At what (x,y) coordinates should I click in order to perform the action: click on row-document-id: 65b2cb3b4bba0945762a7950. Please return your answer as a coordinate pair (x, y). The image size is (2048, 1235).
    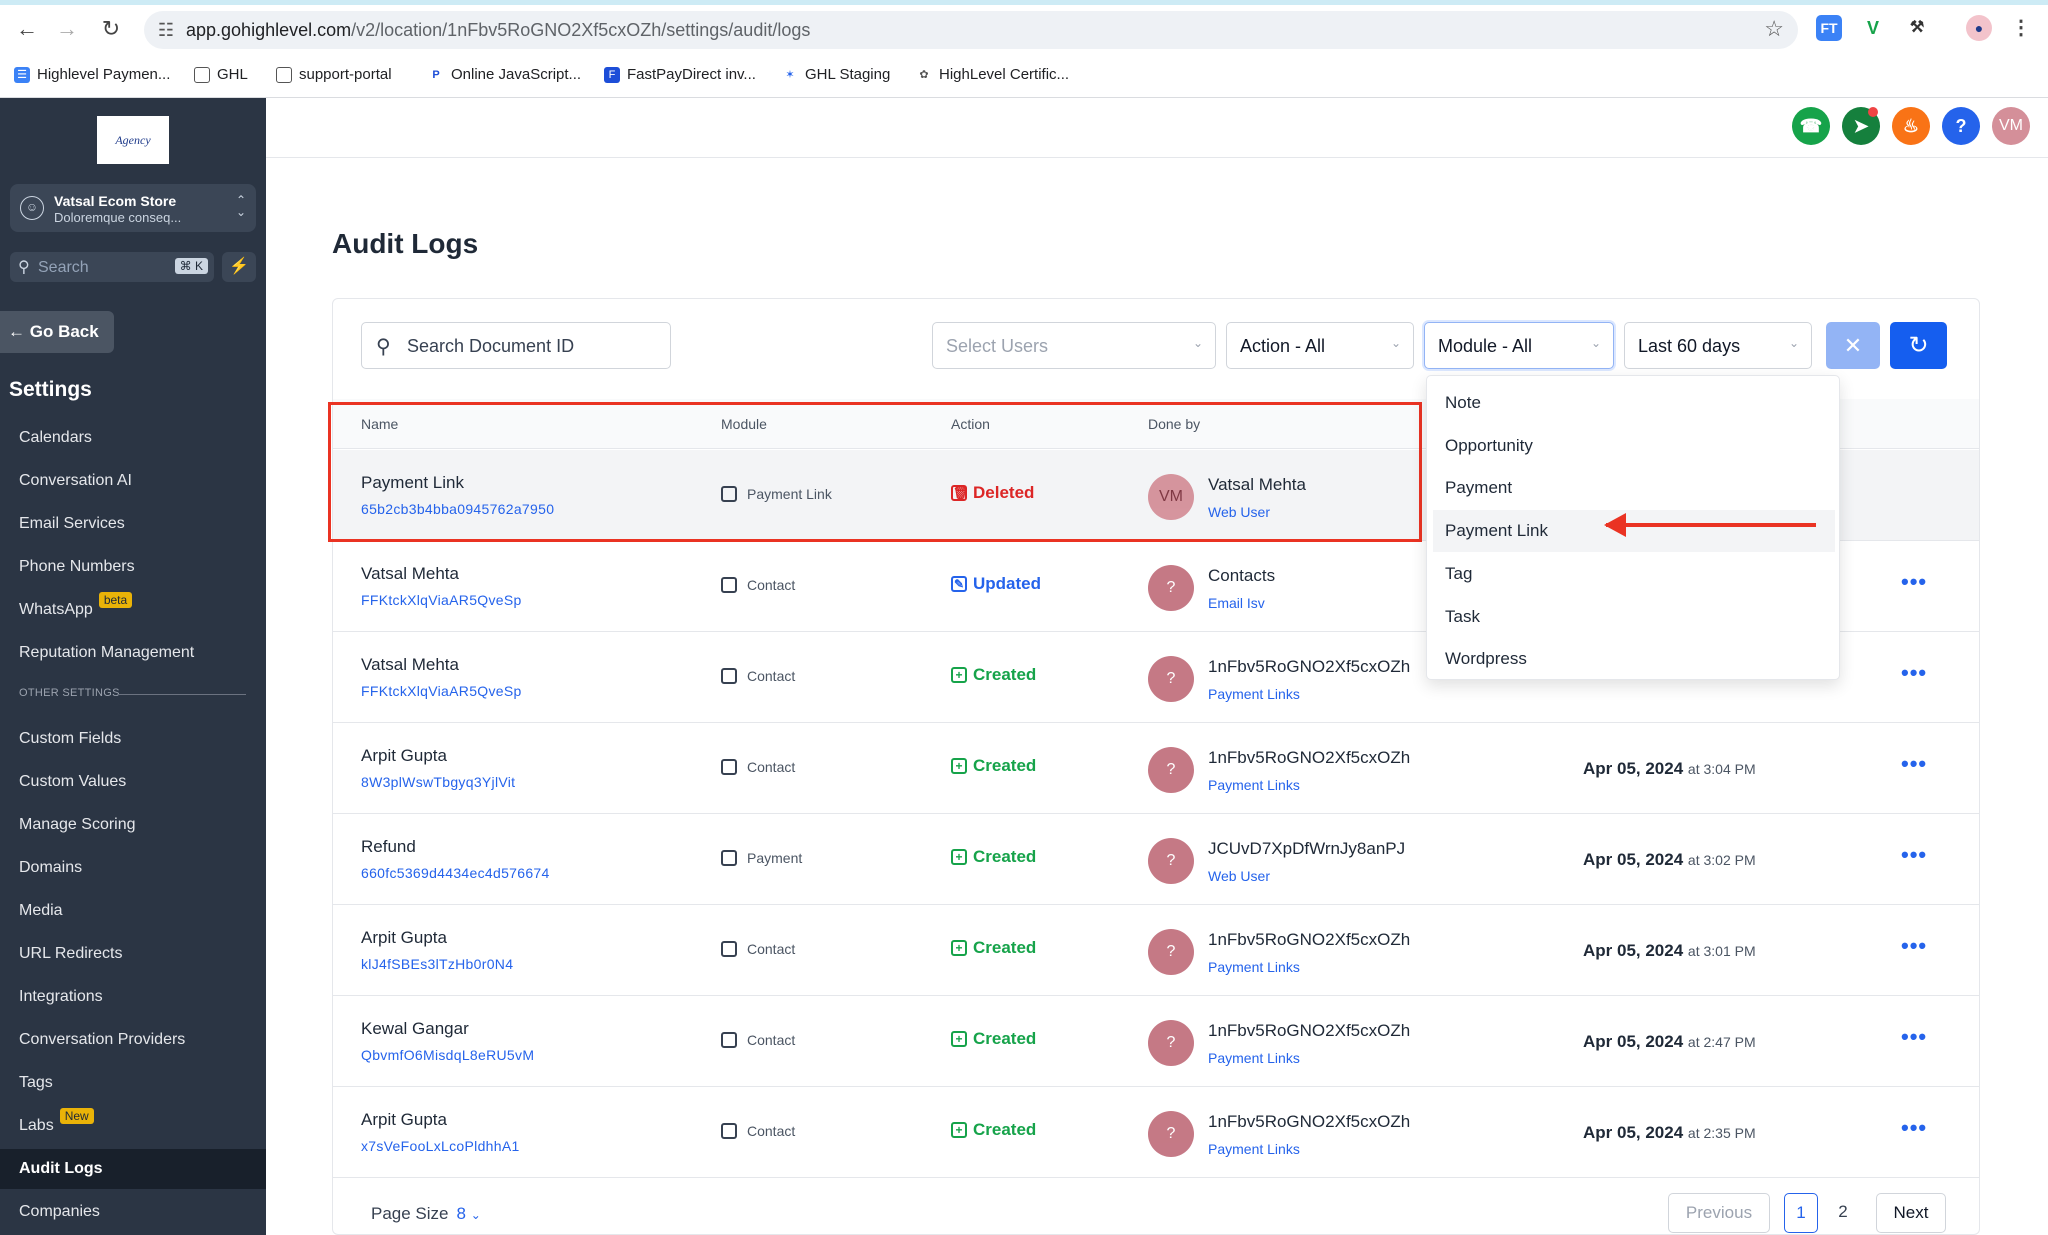
    Looking at the image, I should click on (458, 509).